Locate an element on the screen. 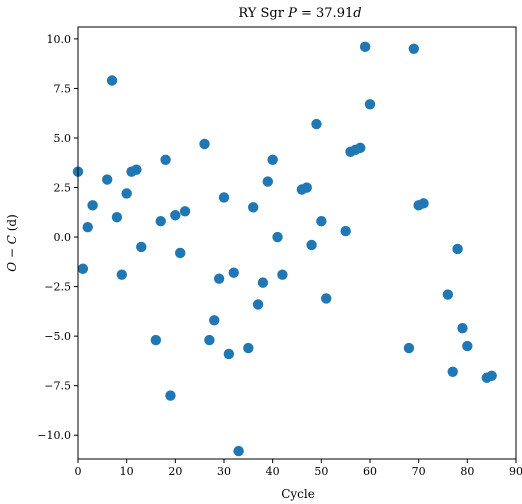  x-tick-label: 10 is located at coordinates (127, 471).